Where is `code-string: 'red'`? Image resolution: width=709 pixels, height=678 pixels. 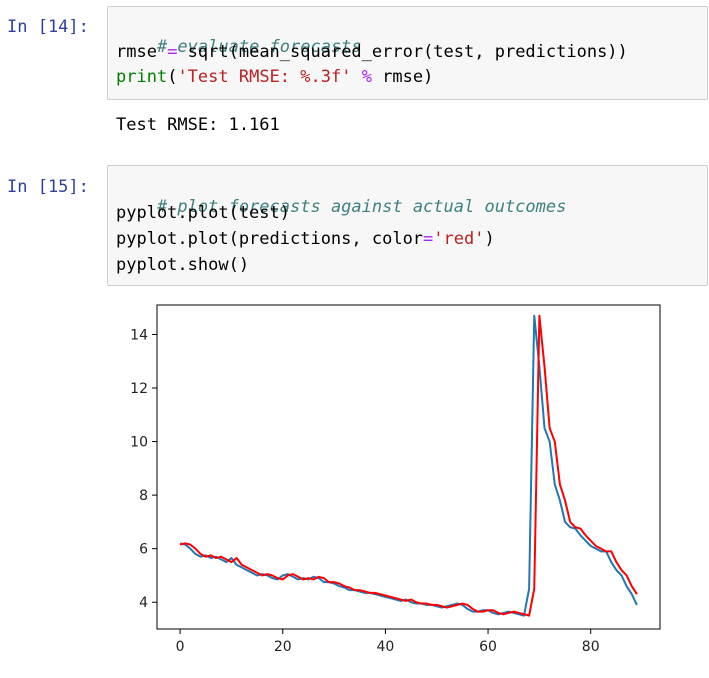 code-string: 'red' is located at coordinates (459, 239).